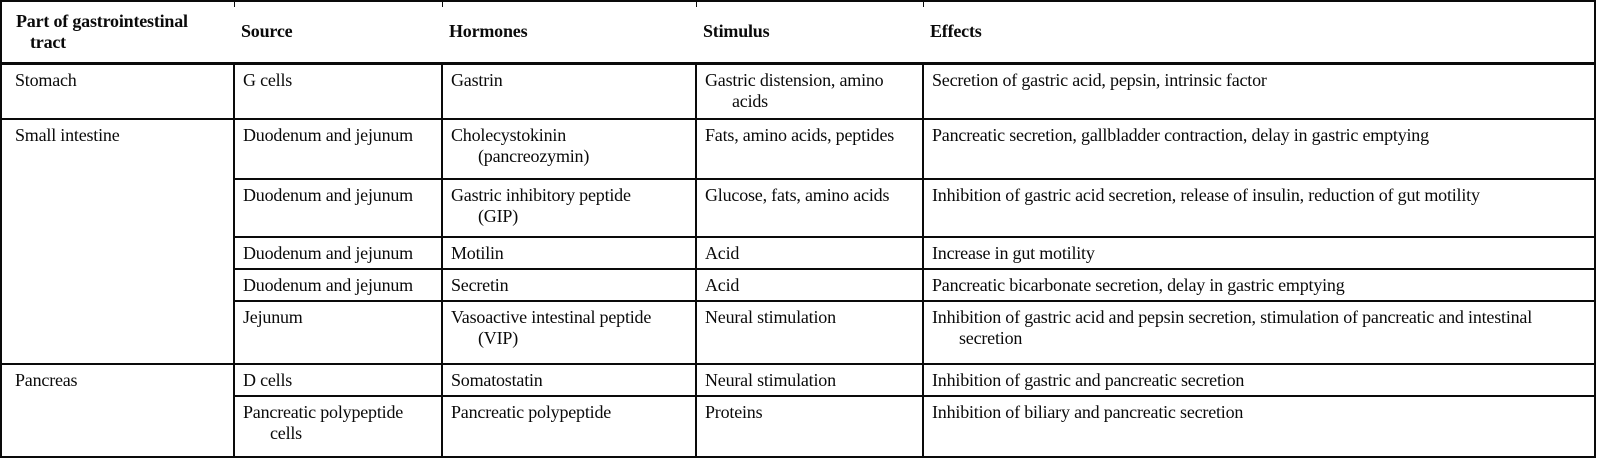 The height and width of the screenshot is (458, 1600). What do you see at coordinates (809, 33) in the screenshot?
I see `column-header-stimulus: Stimulus` at bounding box center [809, 33].